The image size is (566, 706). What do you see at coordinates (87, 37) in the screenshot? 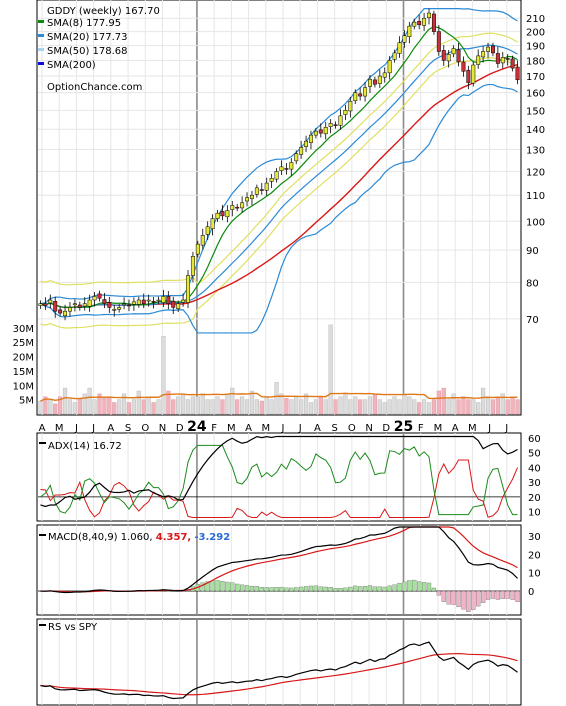
I see `legend-label: SMA(20) 177.73` at bounding box center [87, 37].